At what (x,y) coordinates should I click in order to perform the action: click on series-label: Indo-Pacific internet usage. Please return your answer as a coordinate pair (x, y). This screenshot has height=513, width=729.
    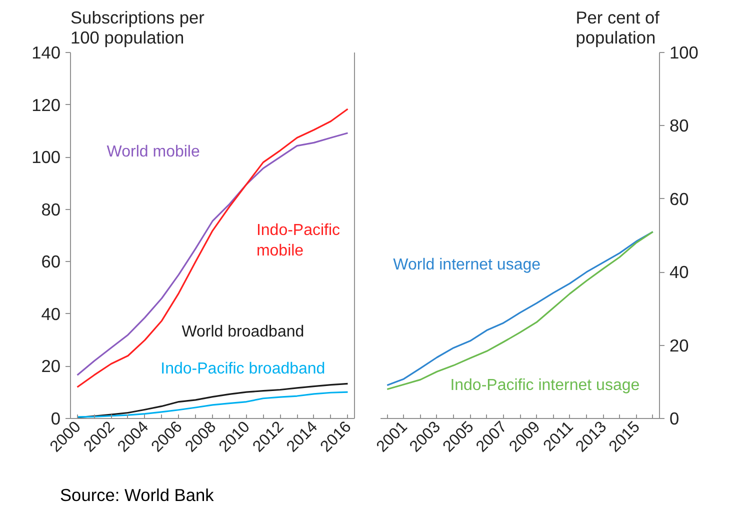
    Looking at the image, I should click on (545, 385).